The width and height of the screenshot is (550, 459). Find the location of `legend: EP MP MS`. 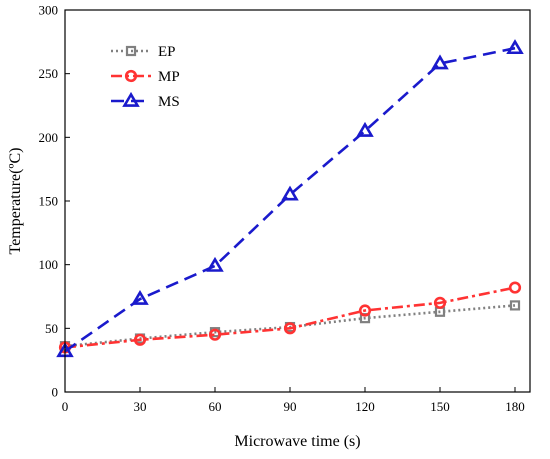

legend: EP MP MS is located at coordinates (145, 77).